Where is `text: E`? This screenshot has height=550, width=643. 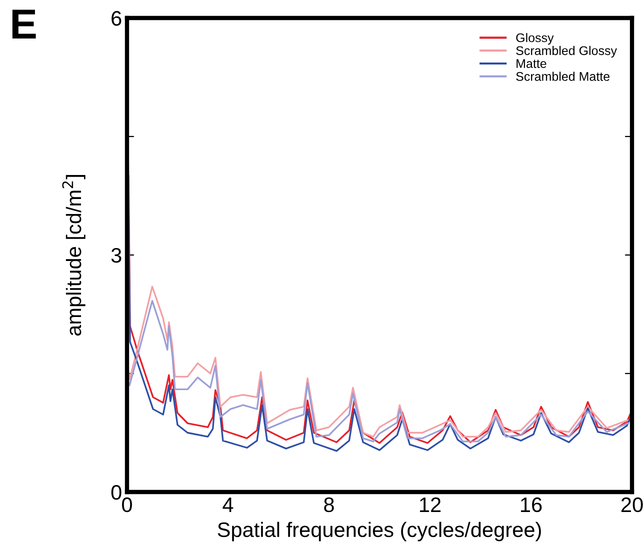 text: E is located at coordinates (24, 24).